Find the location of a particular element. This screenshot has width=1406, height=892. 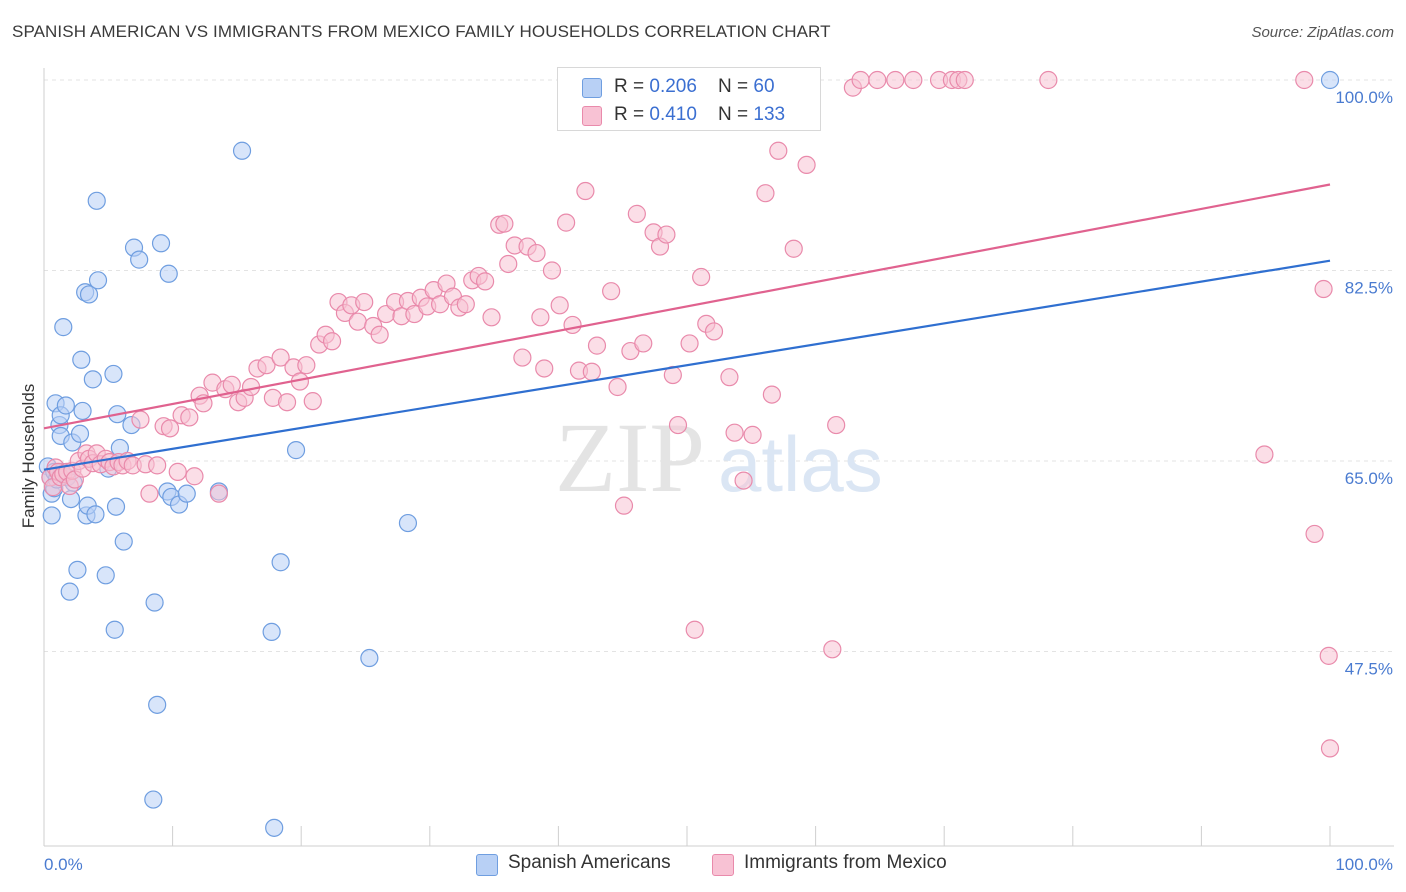

stats-legend: R = 0.206 N = 60 R = 0.410 N = 133 is located at coordinates (689, 99).